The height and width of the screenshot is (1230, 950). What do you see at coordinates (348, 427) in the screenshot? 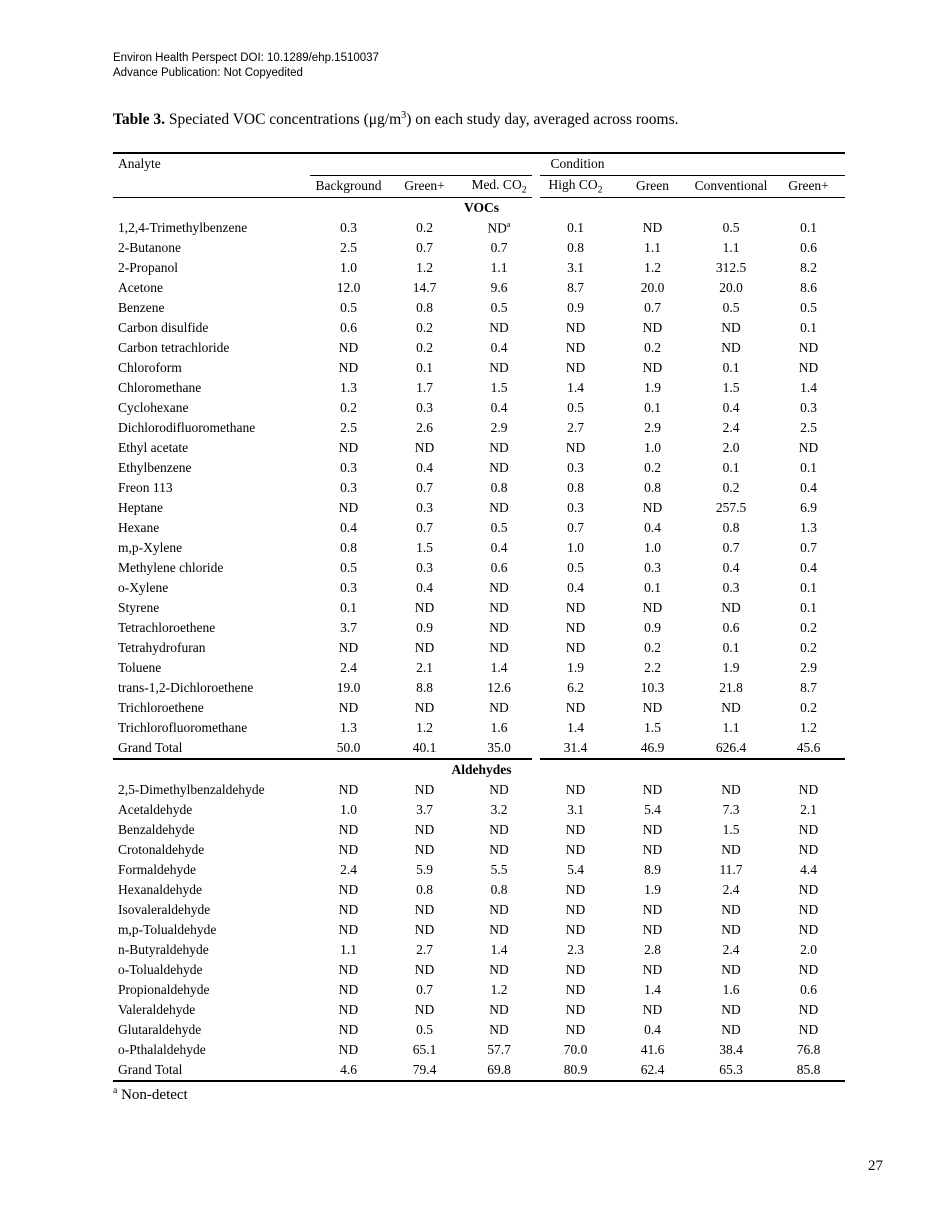
I see `value-cell: 2.5` at bounding box center [348, 427].